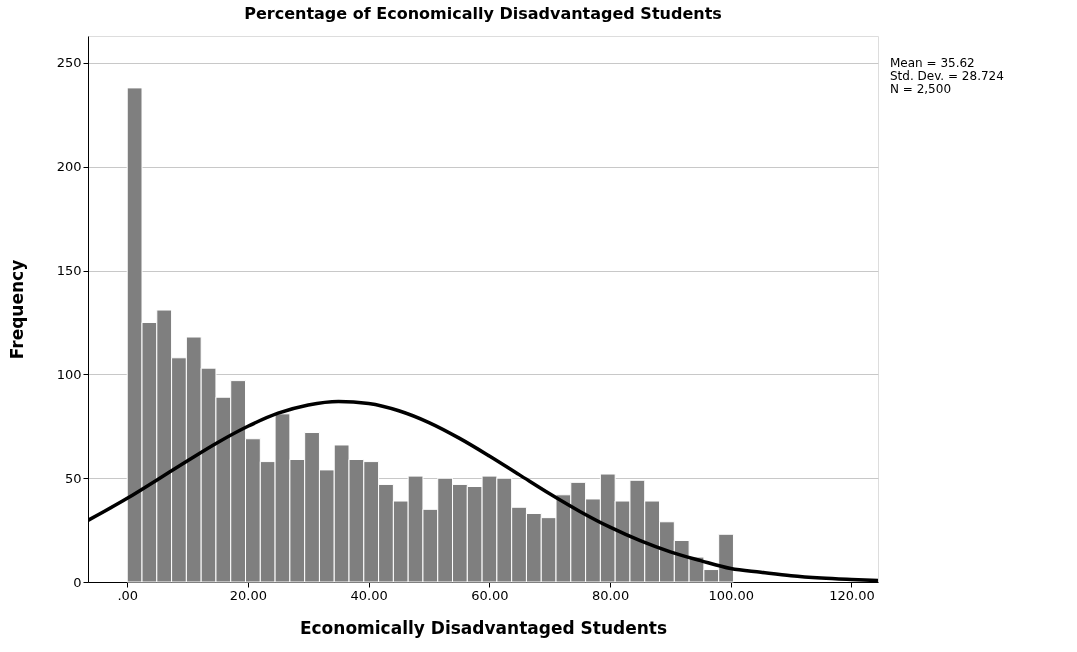  Describe the element at coordinates (16, 309) in the screenshot. I see `y-axis-title: Frequency` at that location.